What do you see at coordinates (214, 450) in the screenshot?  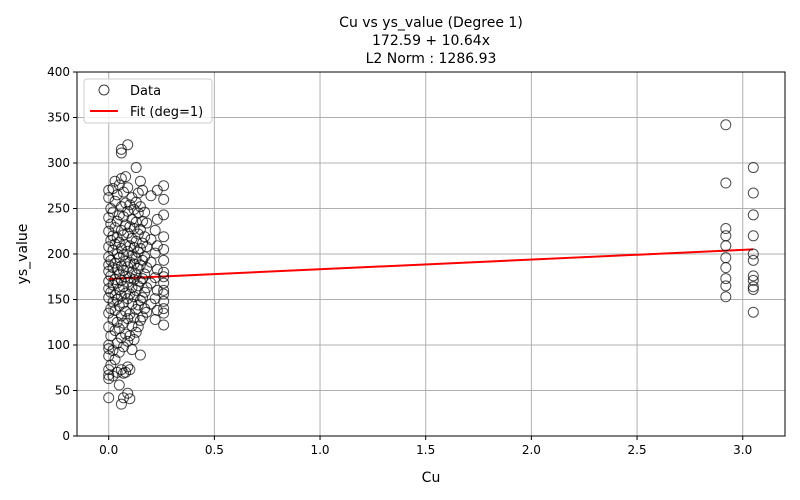 I see `x-tick-label: 0.5` at bounding box center [214, 450].